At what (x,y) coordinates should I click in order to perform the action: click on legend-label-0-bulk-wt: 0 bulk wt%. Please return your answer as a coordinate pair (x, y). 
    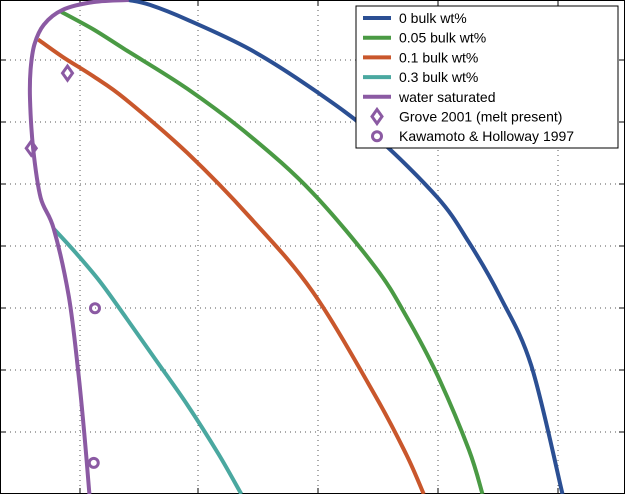
    Looking at the image, I should click on (433, 18).